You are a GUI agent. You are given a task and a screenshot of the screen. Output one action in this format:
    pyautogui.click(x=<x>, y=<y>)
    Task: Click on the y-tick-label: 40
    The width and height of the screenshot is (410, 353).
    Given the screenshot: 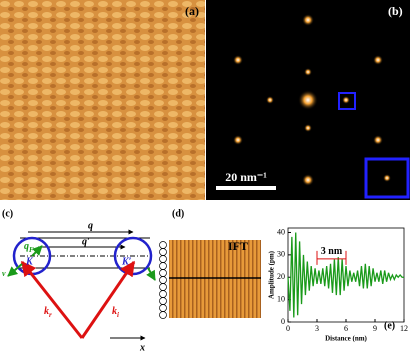 What is the action you would take?
    pyautogui.click(x=281, y=231)
    